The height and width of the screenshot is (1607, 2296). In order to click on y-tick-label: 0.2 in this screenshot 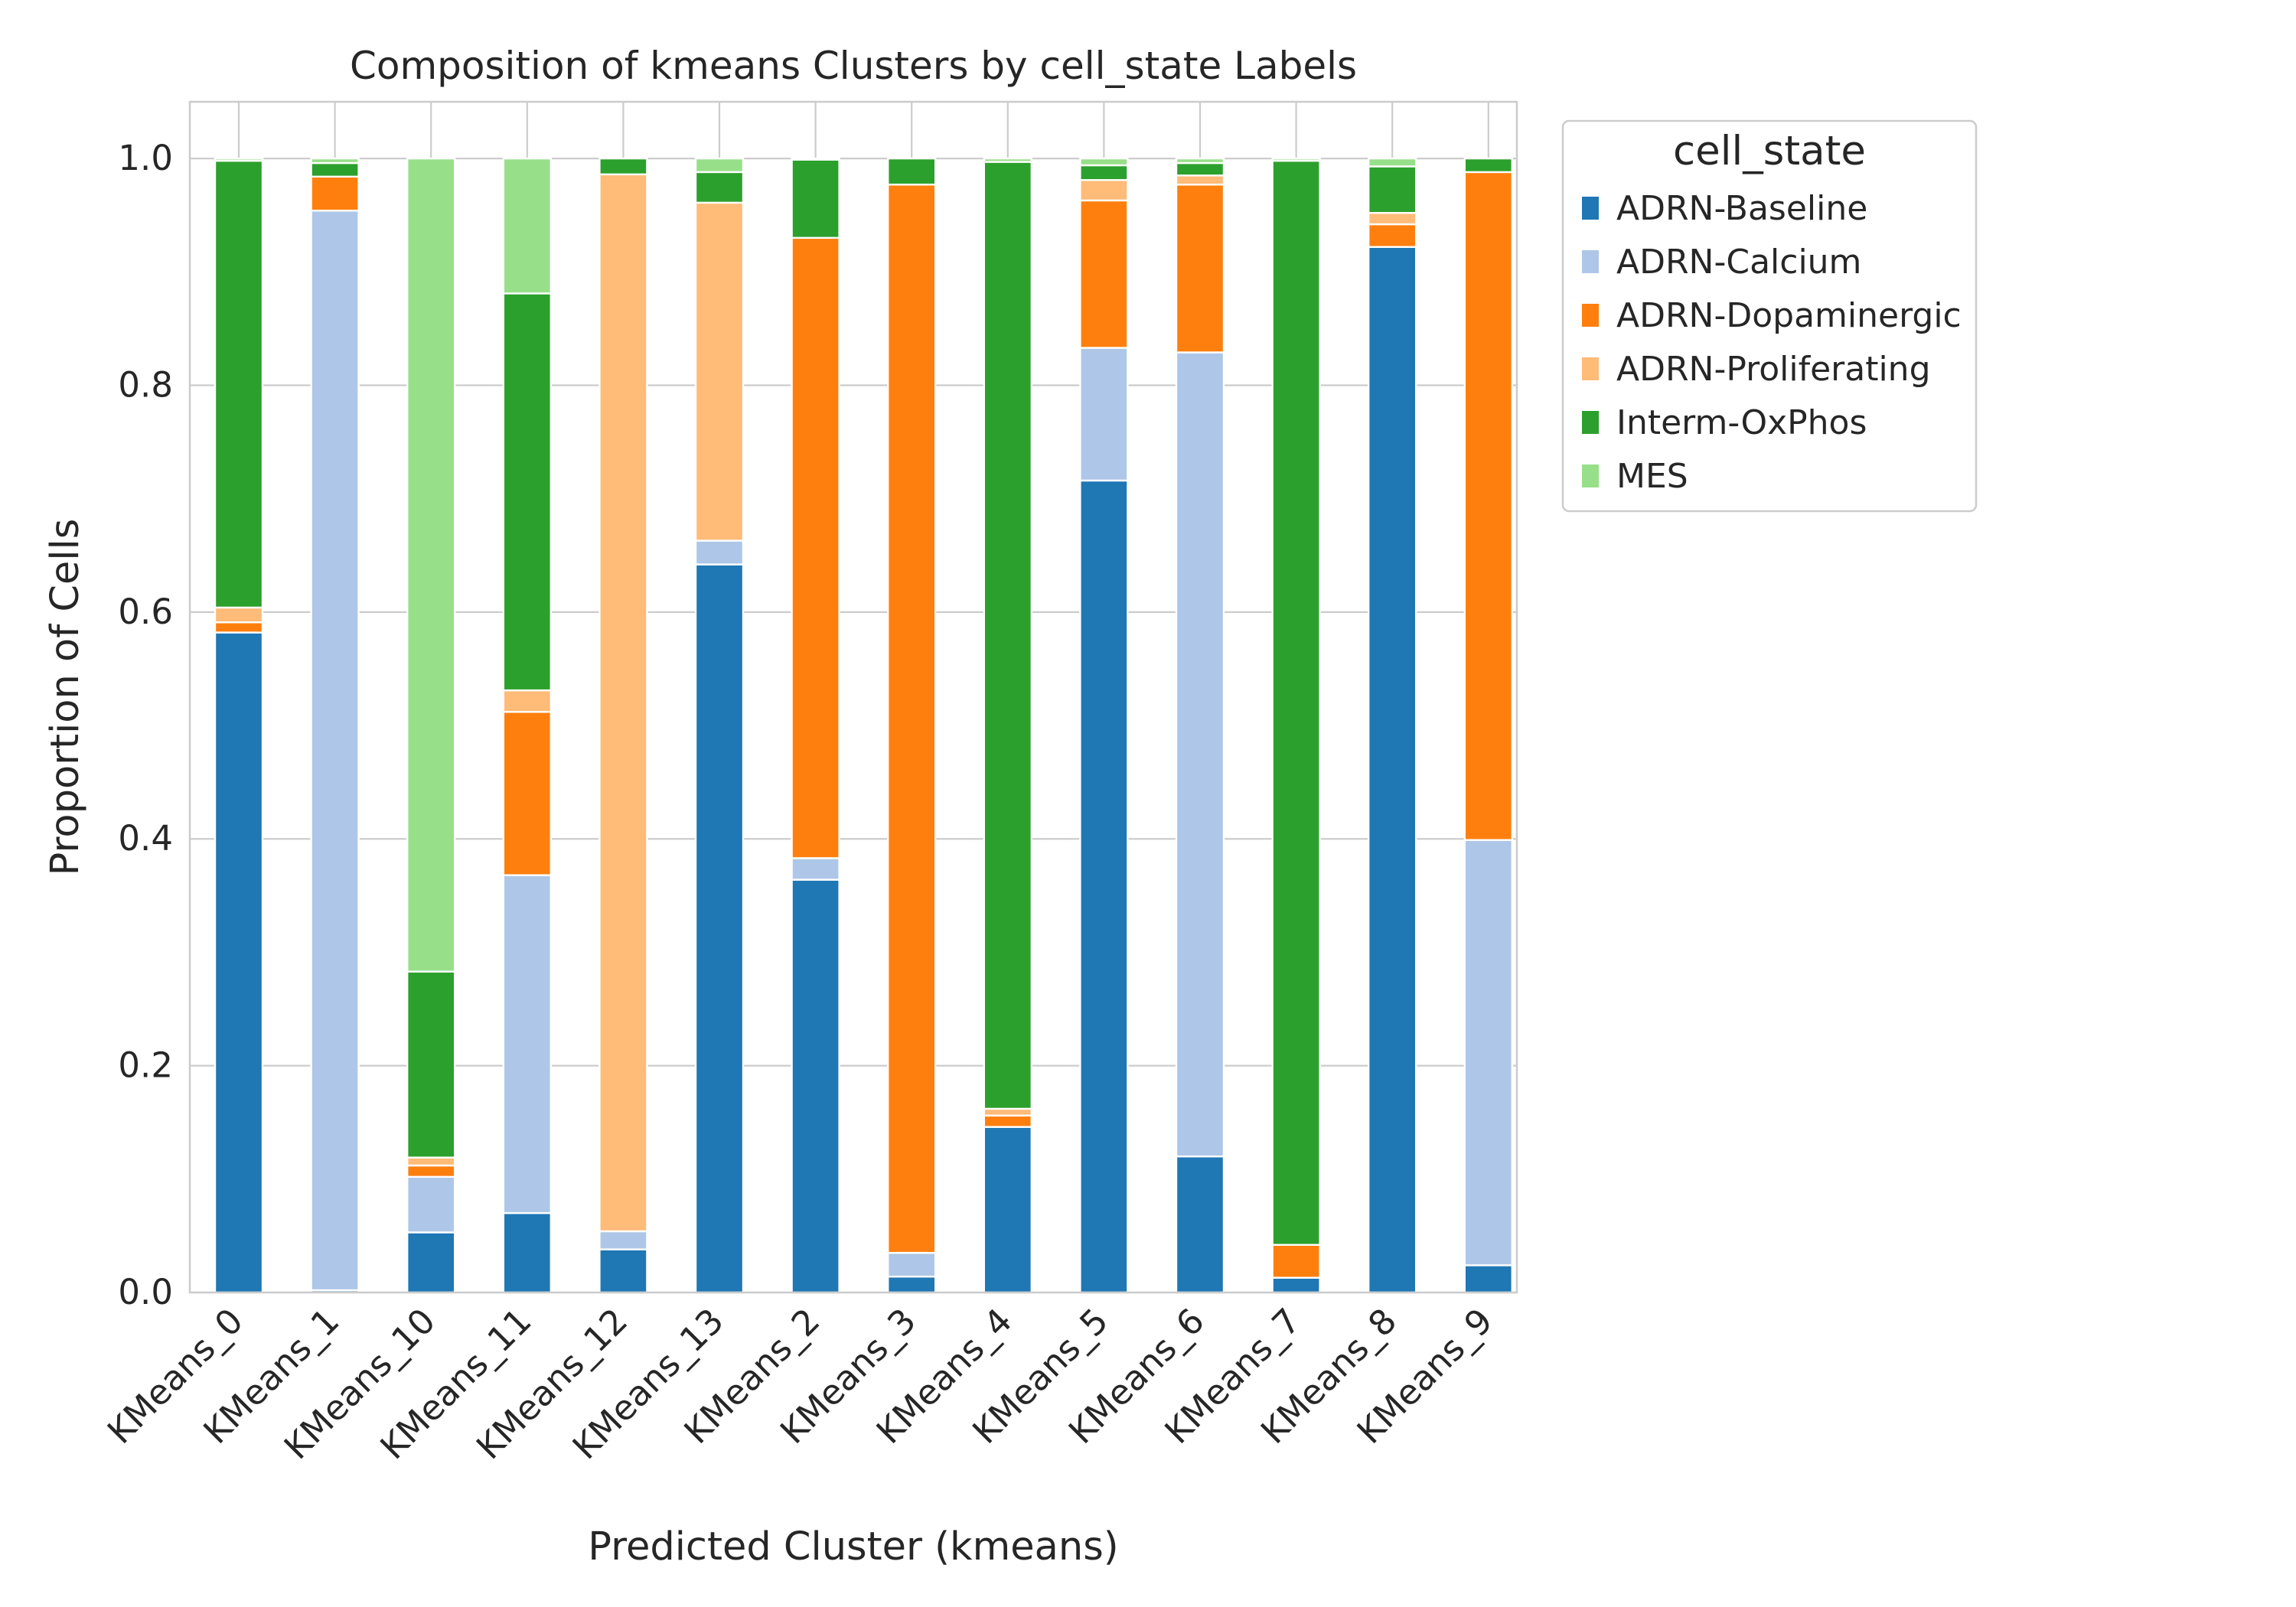, I will do `click(145, 1065)`.